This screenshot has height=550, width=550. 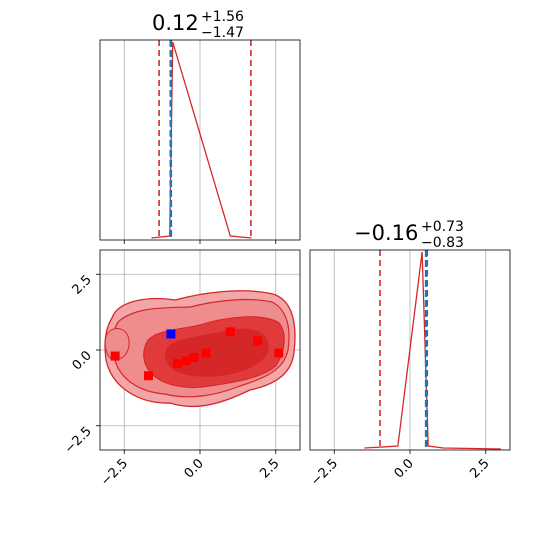 I want to click on marginal-1-histogram, so click(x=201, y=140).